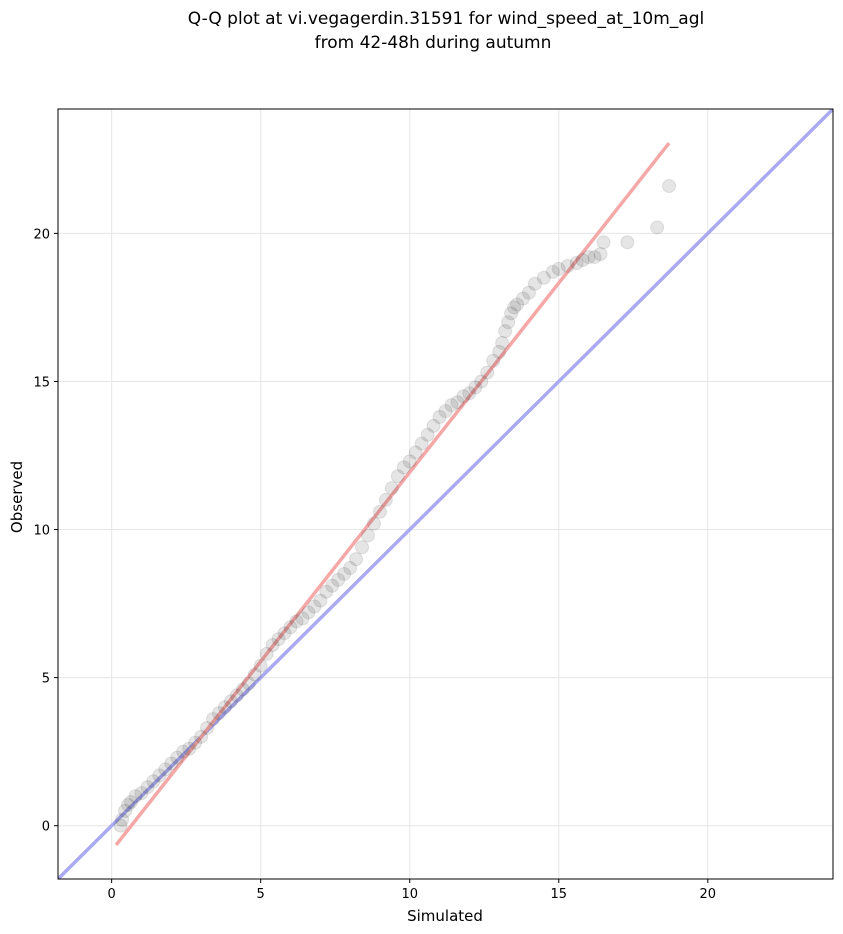 The image size is (843, 934). I want to click on y-tick-label-3: 15, so click(41, 382).